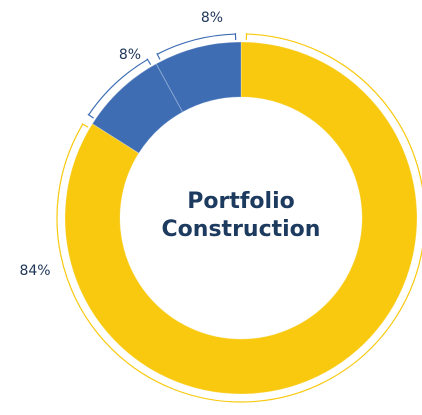 Image resolution: width=422 pixels, height=415 pixels. What do you see at coordinates (241, 216) in the screenshot?
I see `center-title: Portfolio Construction` at bounding box center [241, 216].